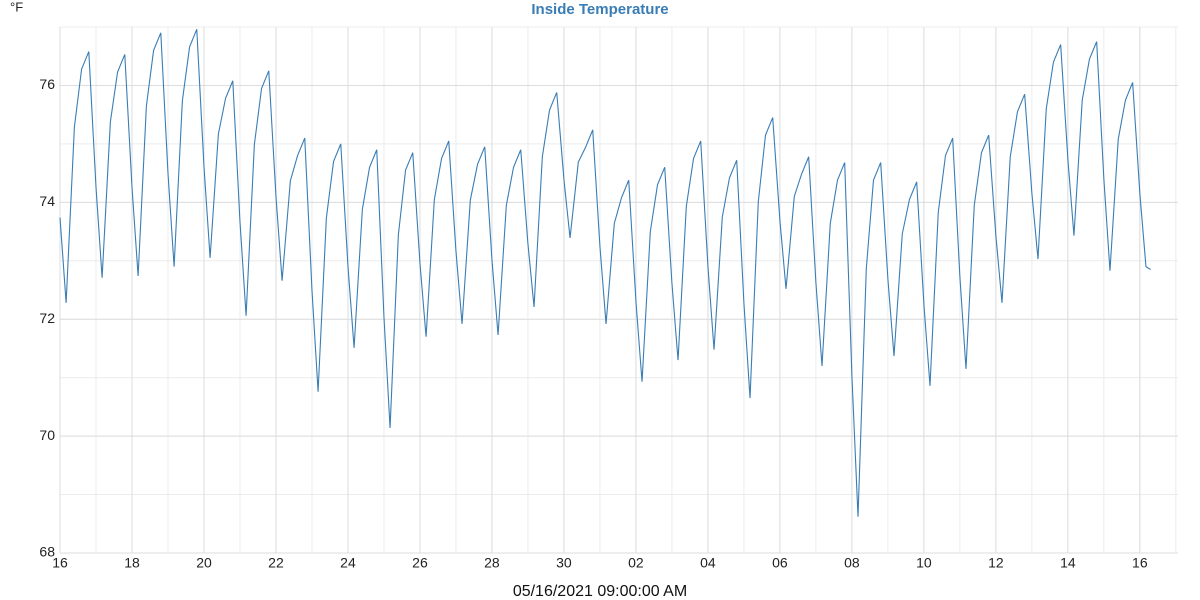 The width and height of the screenshot is (1200, 600). I want to click on y-axis-label: °F, so click(16, 7).